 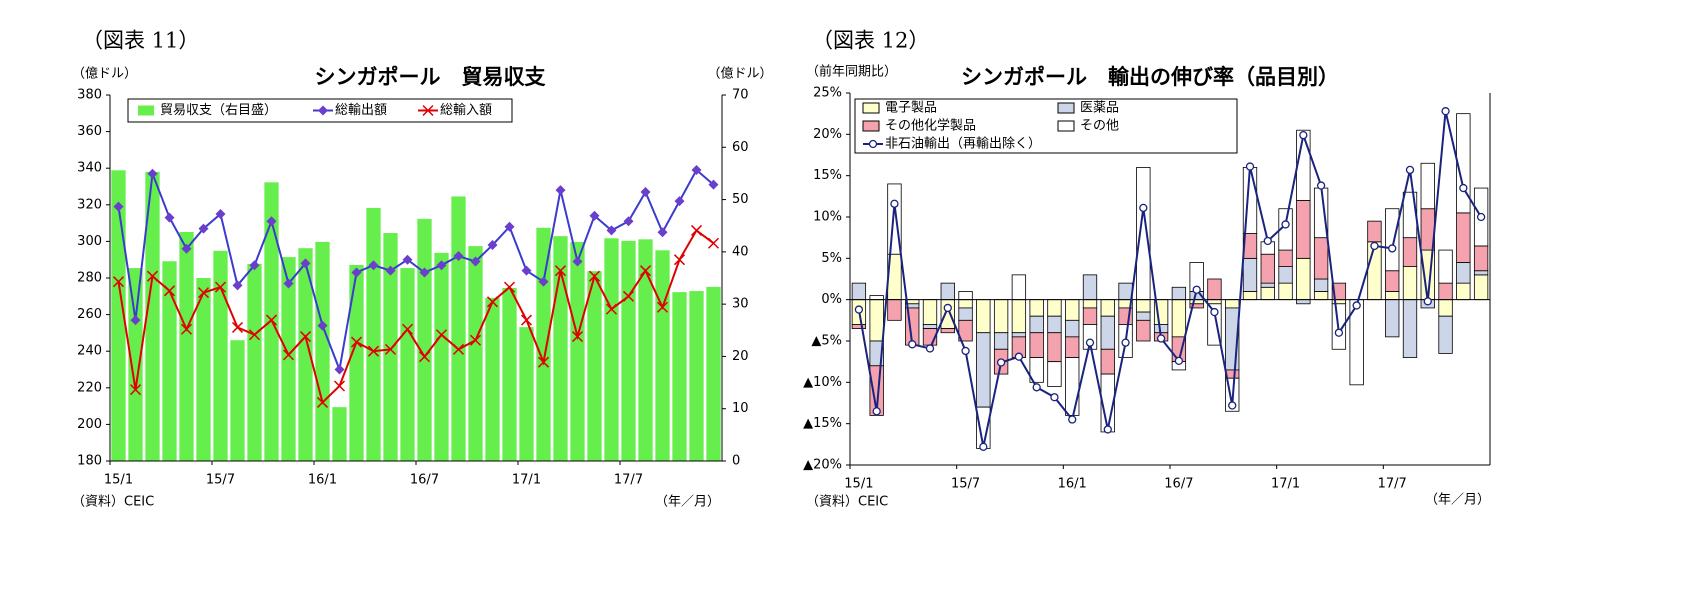 I want to click on y-axis-label: （前年同期比）, so click(x=851, y=72).